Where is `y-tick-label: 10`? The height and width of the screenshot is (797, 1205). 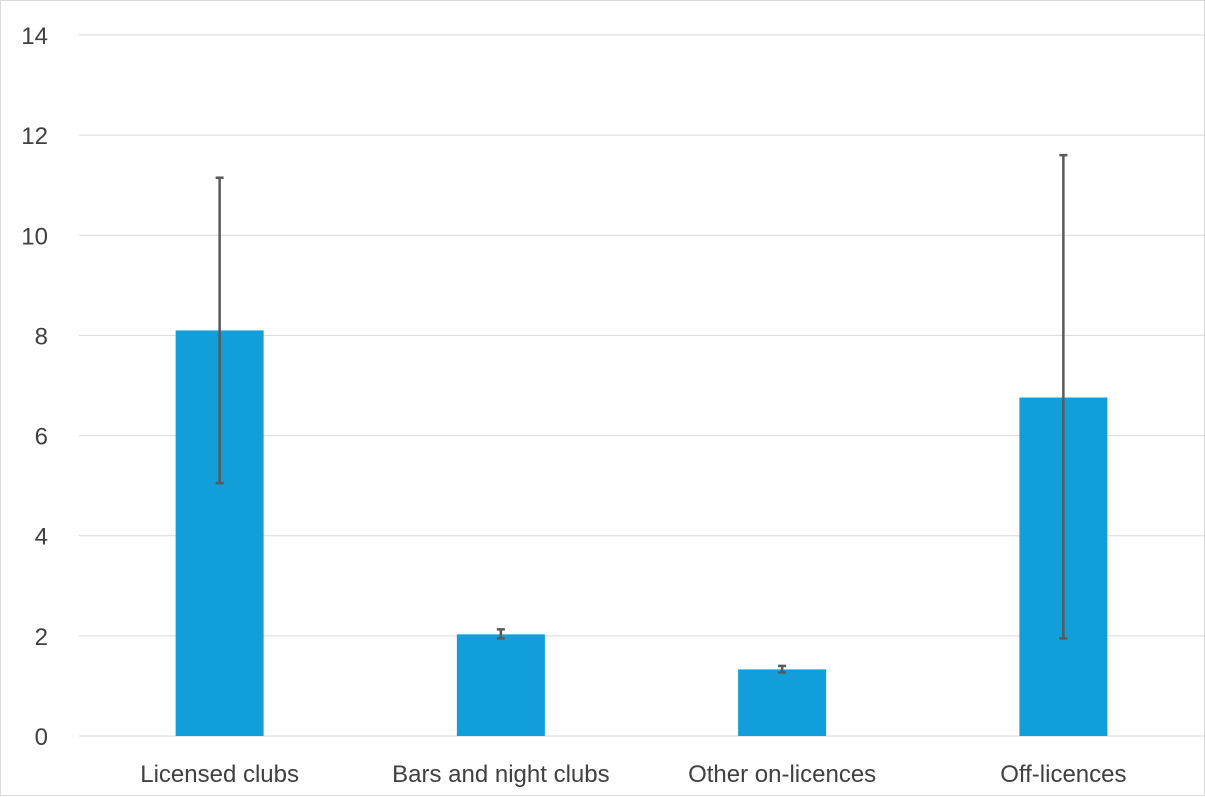 y-tick-label: 10 is located at coordinates (34, 236).